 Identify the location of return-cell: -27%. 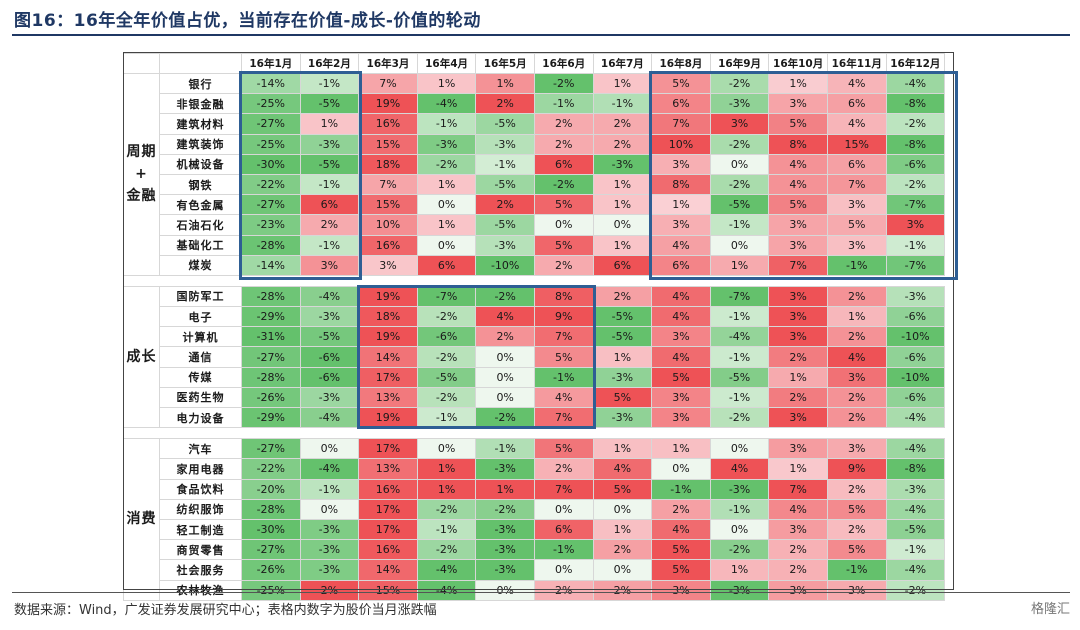
(271, 357).